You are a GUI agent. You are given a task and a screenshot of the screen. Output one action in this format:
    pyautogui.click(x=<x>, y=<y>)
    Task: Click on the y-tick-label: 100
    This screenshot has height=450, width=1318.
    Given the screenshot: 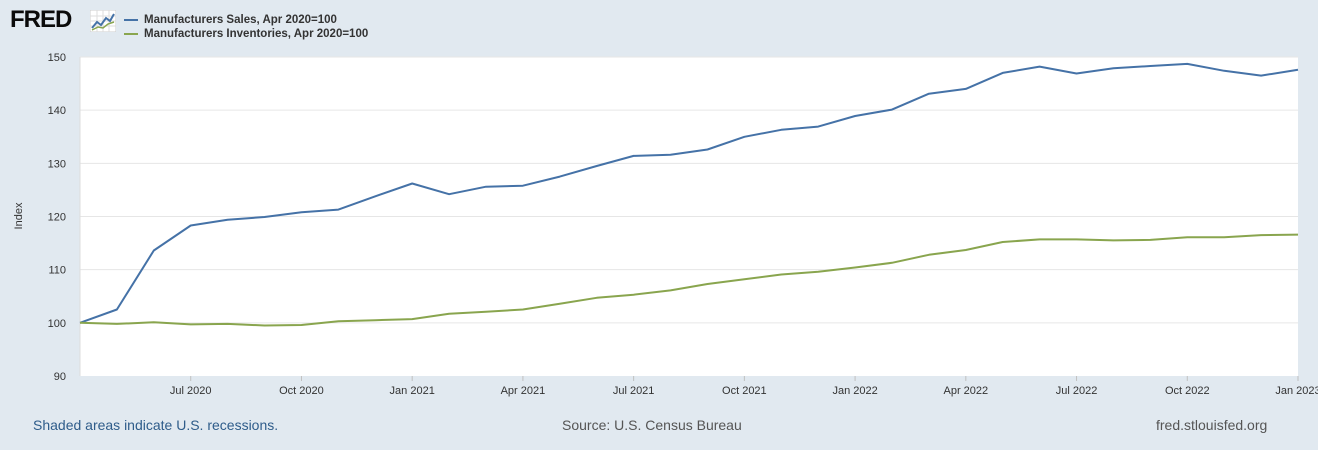 What is the action you would take?
    pyautogui.click(x=57, y=324)
    